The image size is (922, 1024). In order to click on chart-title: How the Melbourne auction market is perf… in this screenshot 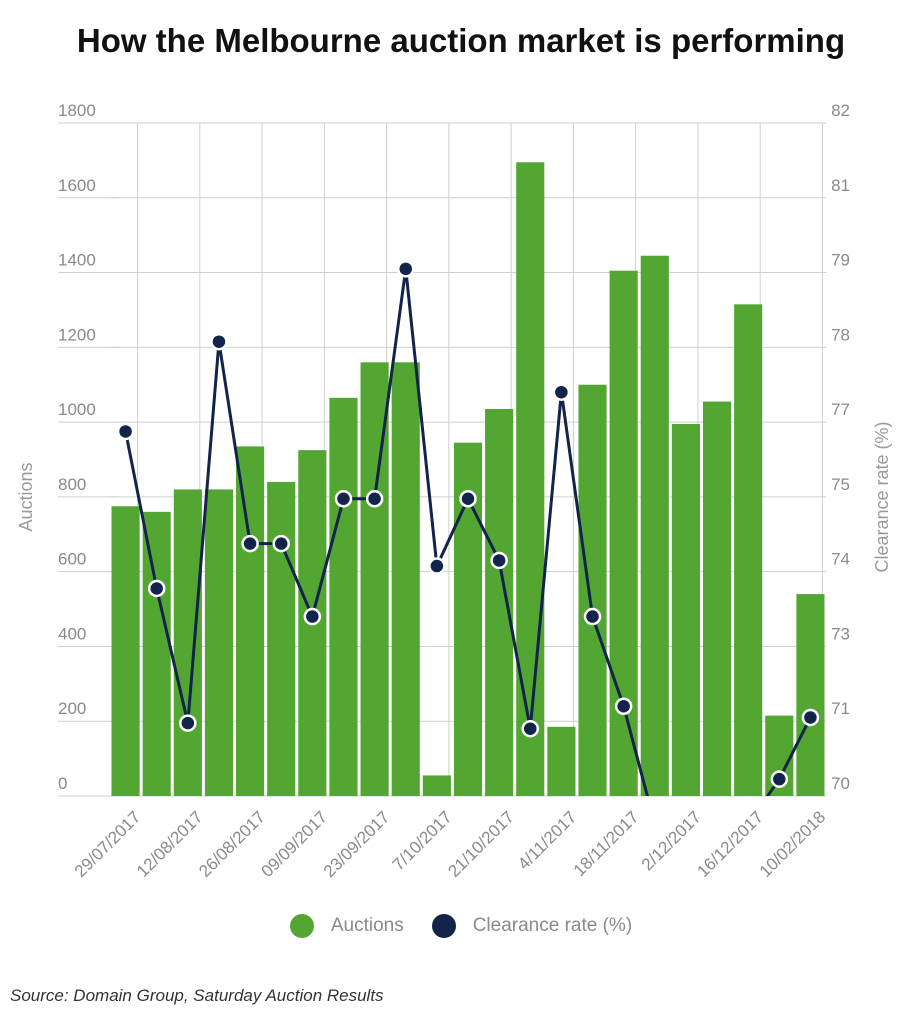, I will do `click(461, 40)`.